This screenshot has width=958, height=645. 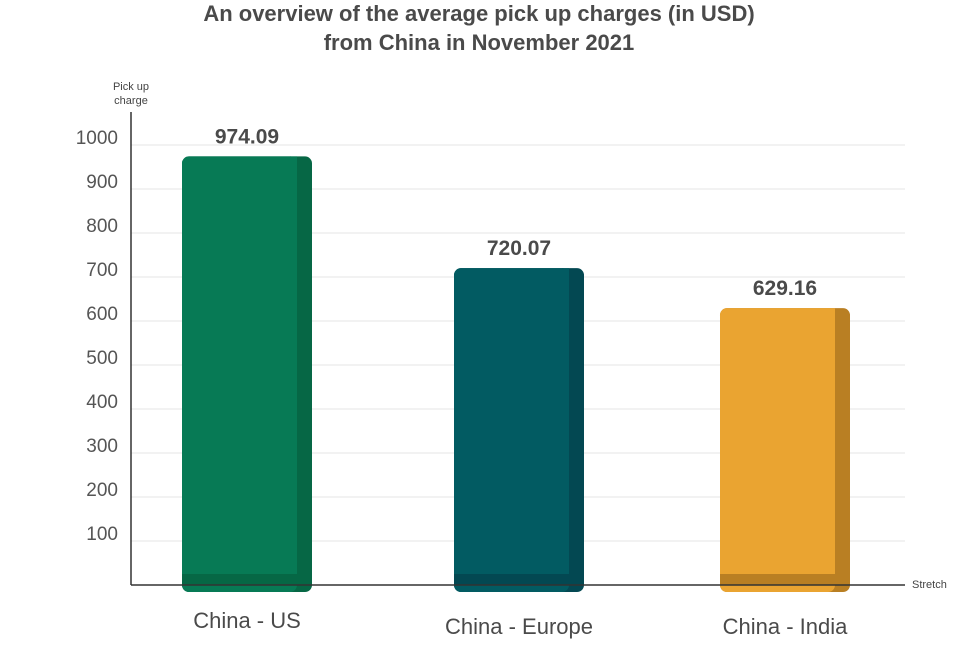 I want to click on y-tick-label: 400, so click(x=102, y=402).